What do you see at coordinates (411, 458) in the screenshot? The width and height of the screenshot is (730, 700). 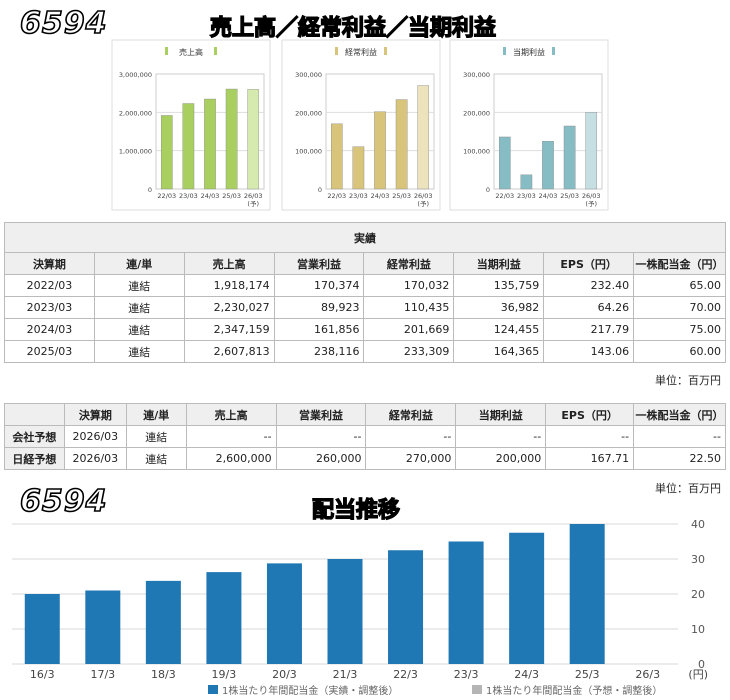 I see `forecast-cell: 270,000` at bounding box center [411, 458].